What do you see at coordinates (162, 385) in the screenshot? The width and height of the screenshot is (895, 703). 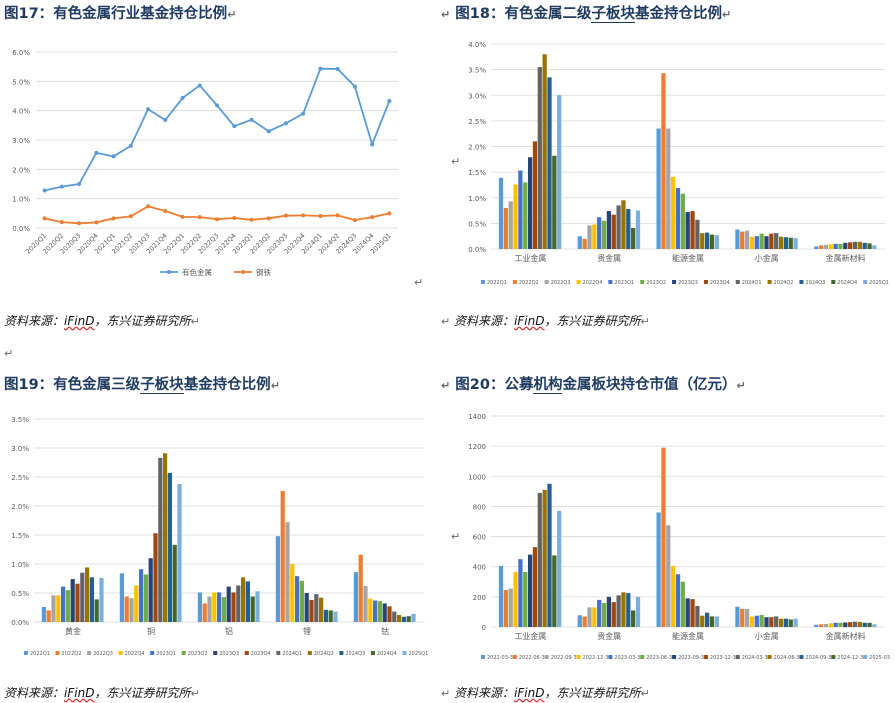 I see `figure-19-title-underlined: 子板块` at bounding box center [162, 385].